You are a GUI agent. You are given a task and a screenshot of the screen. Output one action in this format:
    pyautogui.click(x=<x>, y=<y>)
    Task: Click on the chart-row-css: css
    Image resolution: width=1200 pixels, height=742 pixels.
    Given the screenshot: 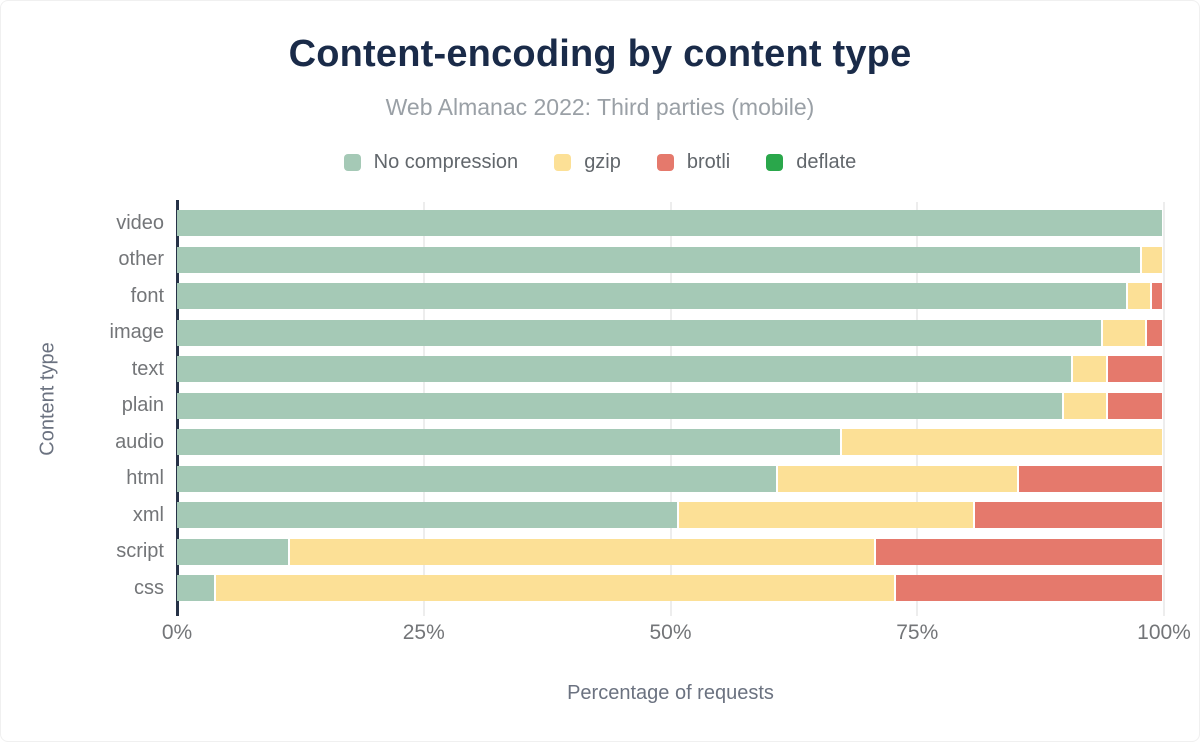 What is the action you would take?
    pyautogui.click(x=581, y=588)
    